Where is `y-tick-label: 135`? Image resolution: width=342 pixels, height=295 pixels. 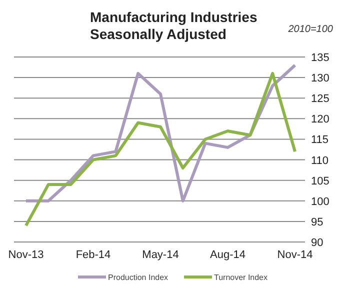
y-tick-label: 135 is located at coordinates (320, 58).